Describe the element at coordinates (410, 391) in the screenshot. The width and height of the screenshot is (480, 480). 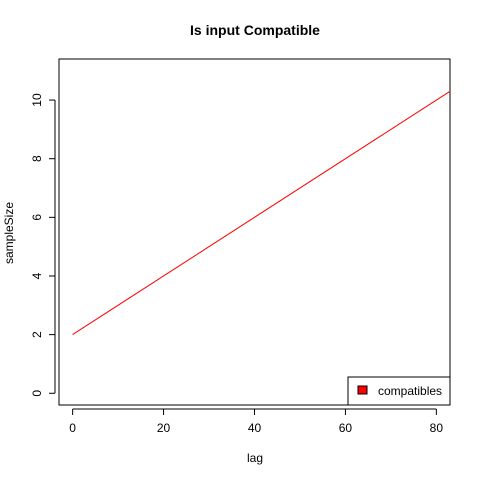
I see `legend-entry-compatibles: compatibles` at that location.